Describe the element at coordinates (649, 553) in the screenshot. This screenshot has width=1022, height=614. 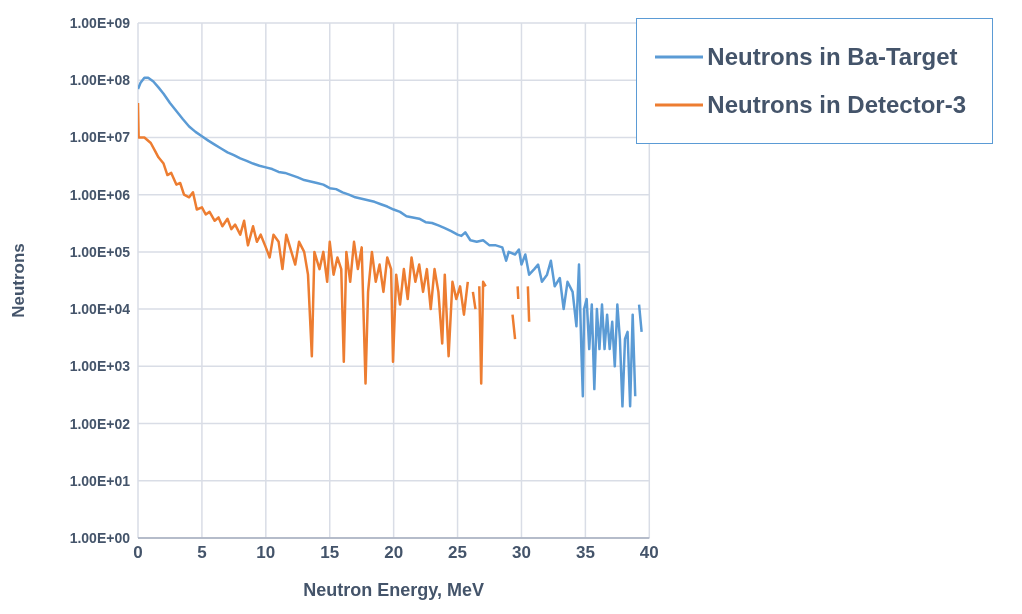
I see `x-tick-label: 40` at that location.